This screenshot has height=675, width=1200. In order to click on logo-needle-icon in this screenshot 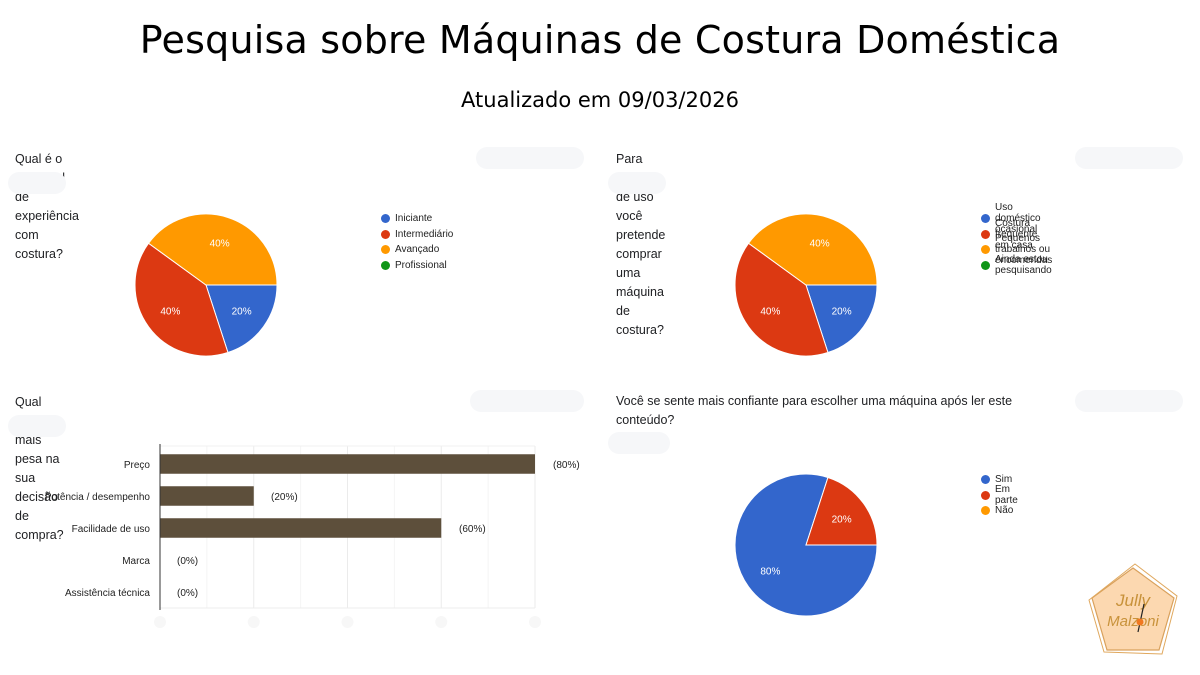, I will do `click(1141, 618)`.